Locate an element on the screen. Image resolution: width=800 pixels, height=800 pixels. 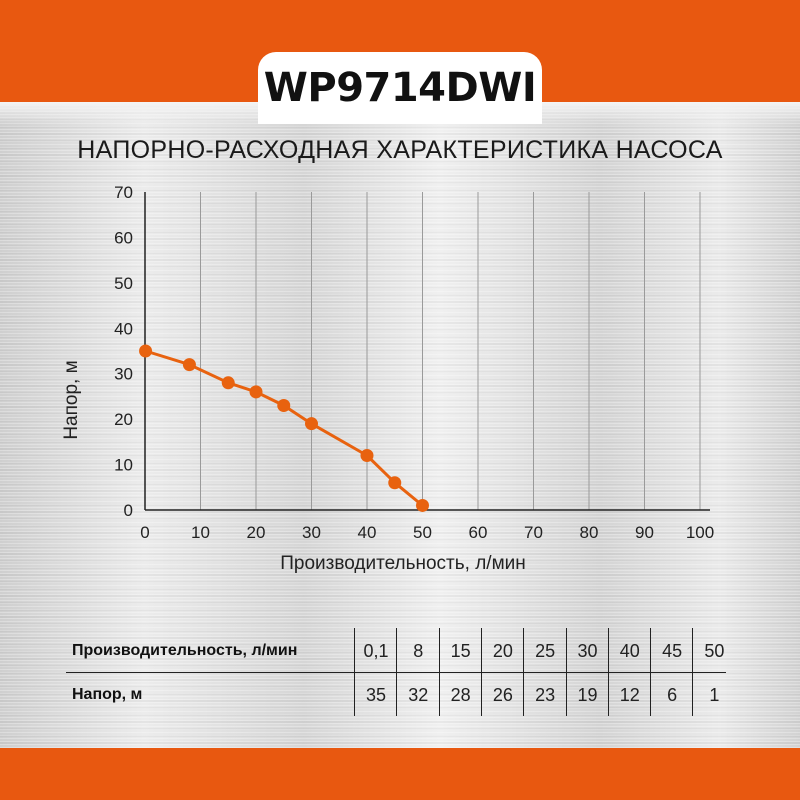
table-divider is located at coordinates (396, 672).